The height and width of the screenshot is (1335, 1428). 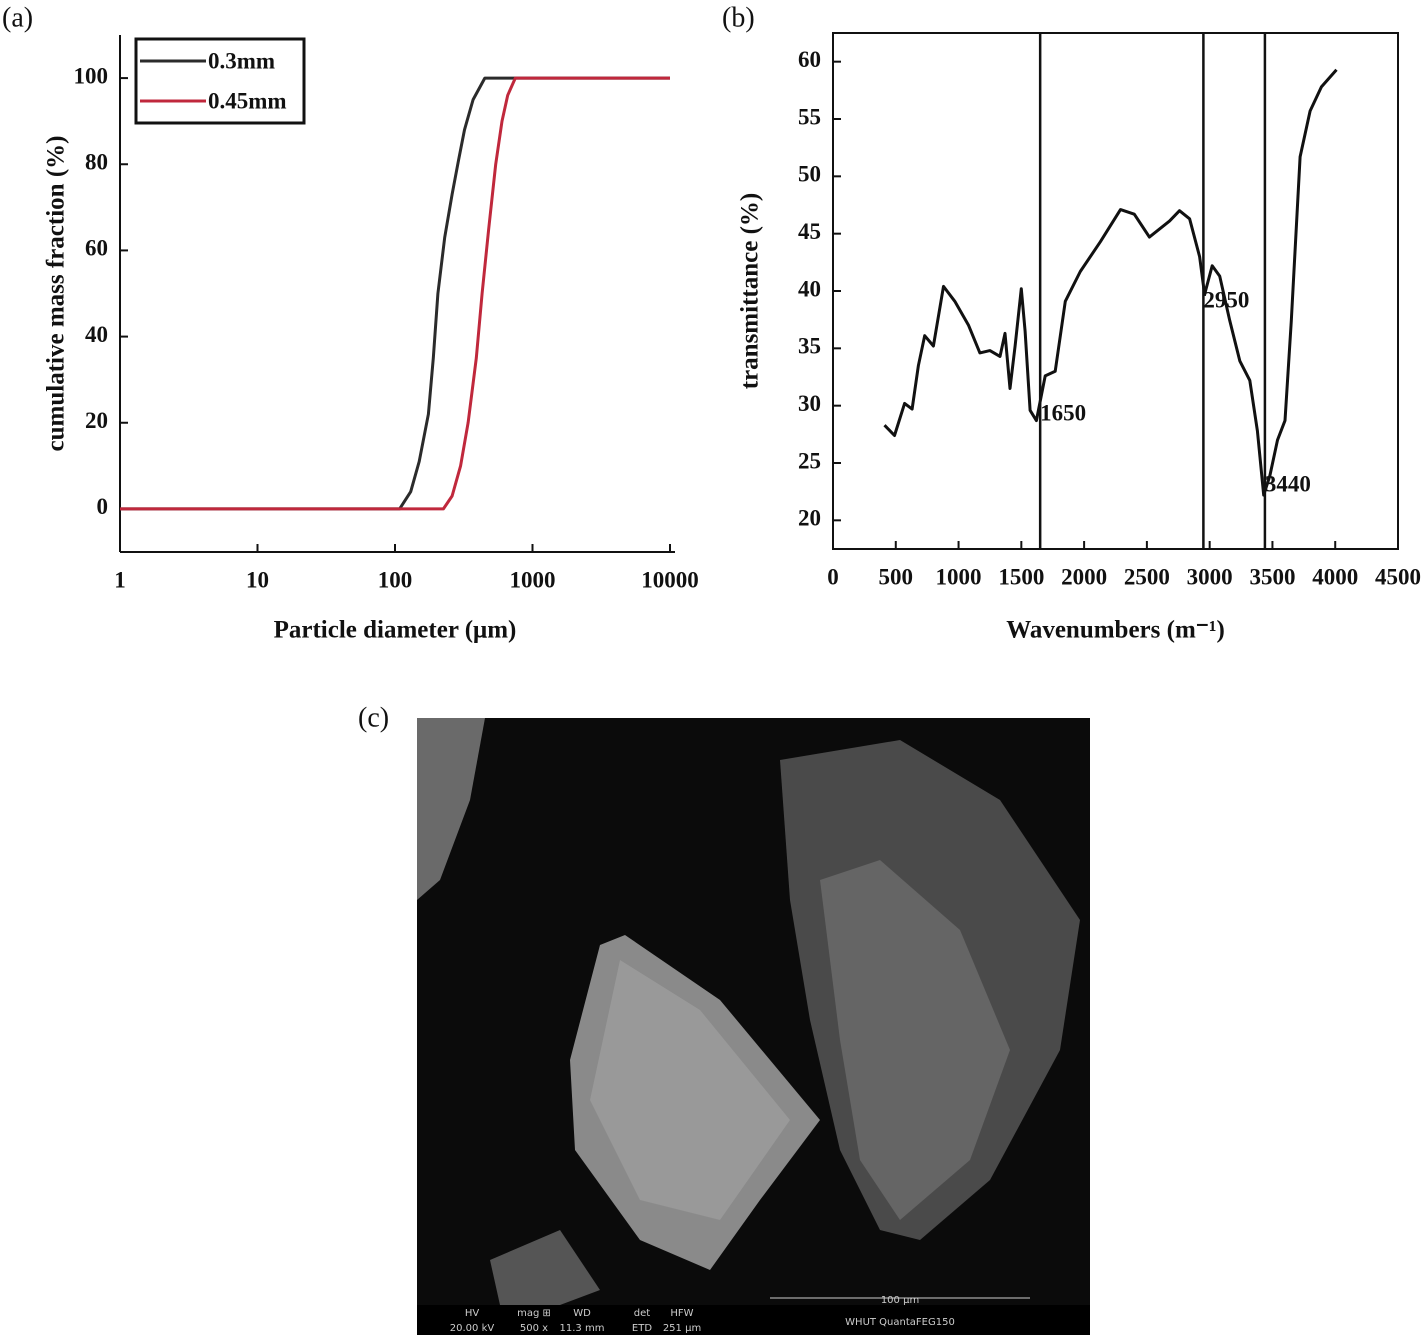 What do you see at coordinates (56, 294) in the screenshot?
I see `y-axis-title: cumulative mass fraction (%)` at bounding box center [56, 294].